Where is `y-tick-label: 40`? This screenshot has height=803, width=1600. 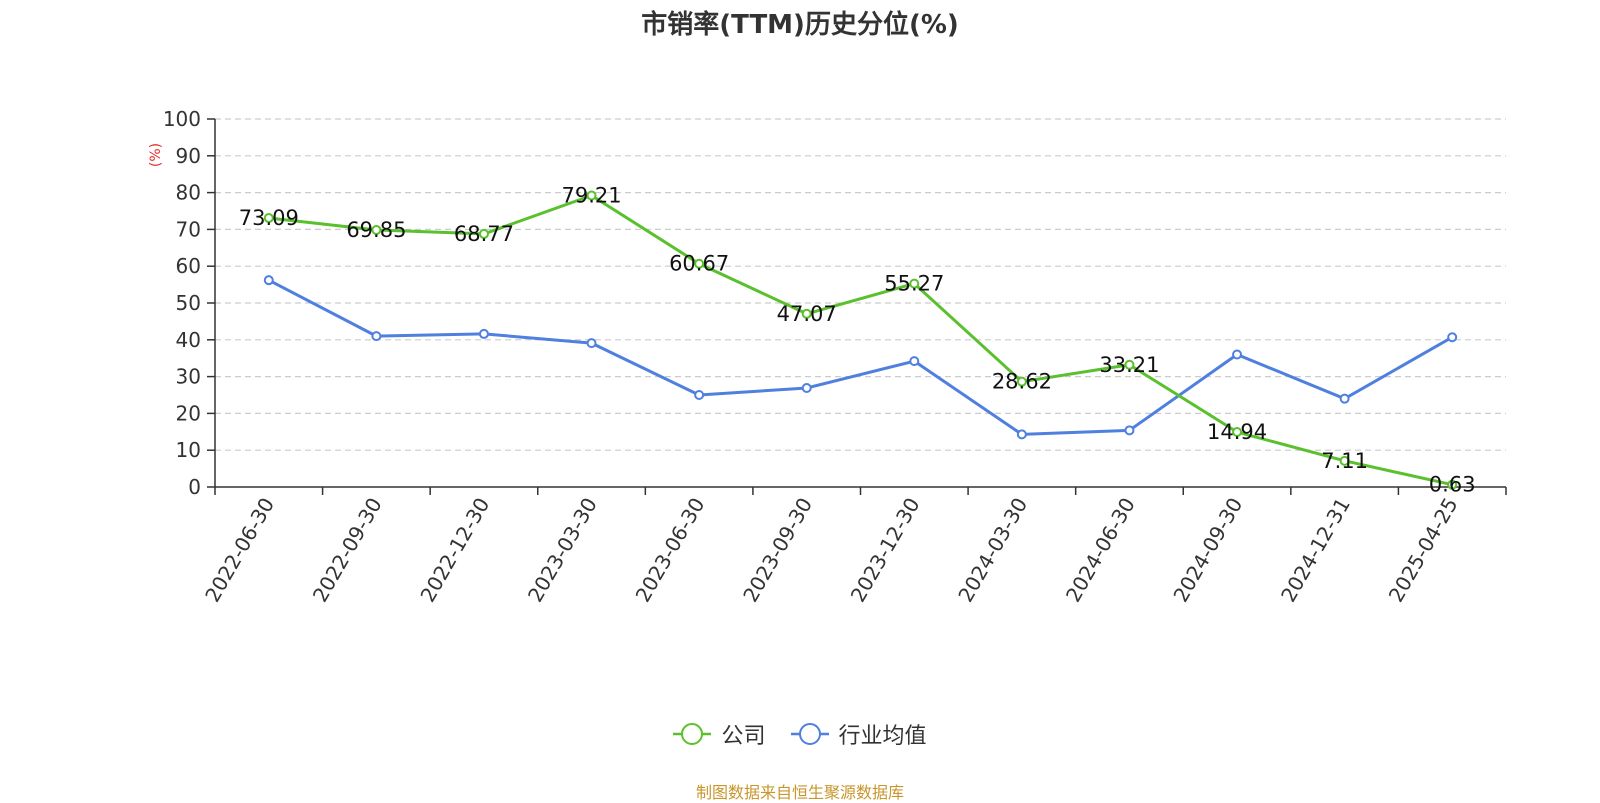
y-tick-label: 40 is located at coordinates (188, 340).